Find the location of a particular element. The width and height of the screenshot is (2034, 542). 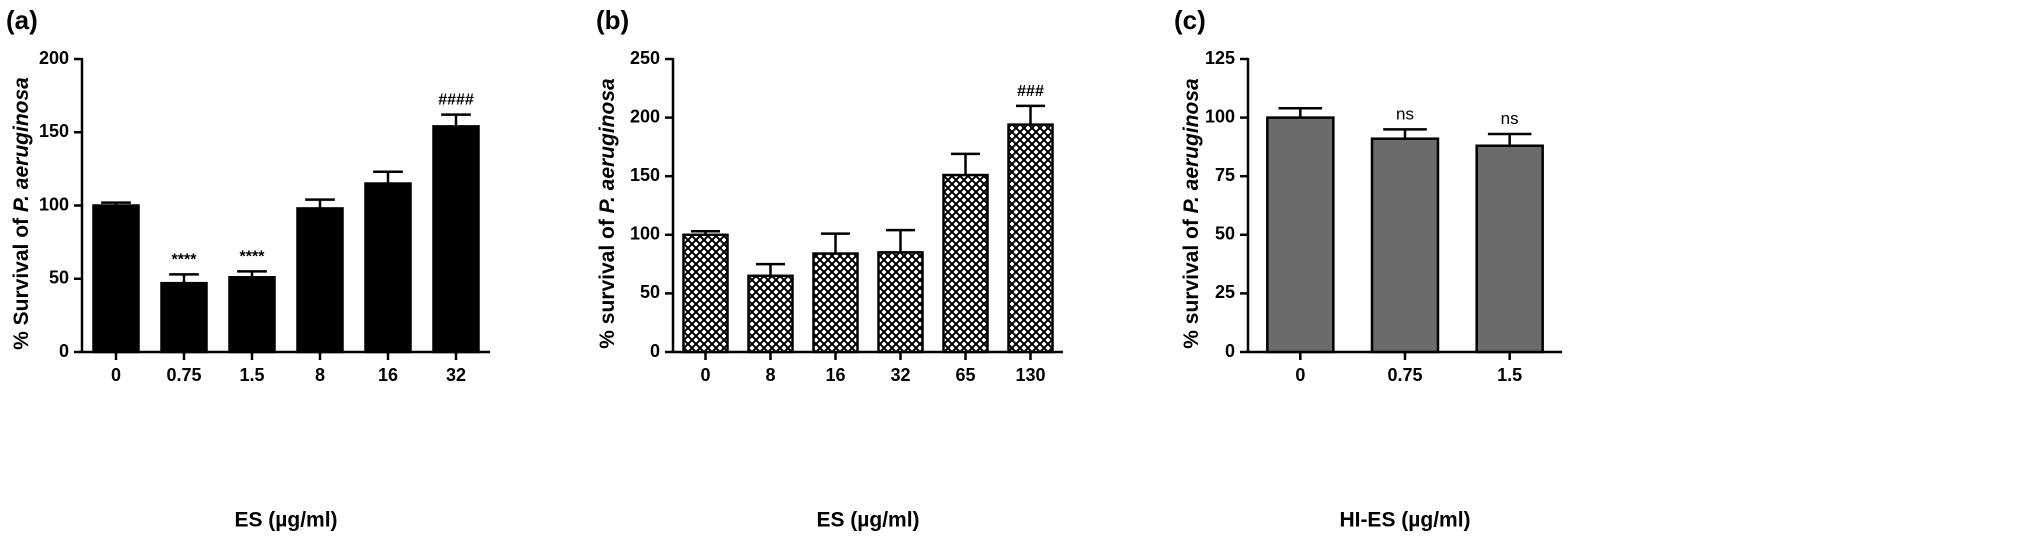

panel-label: (b) is located at coordinates (612, 20).